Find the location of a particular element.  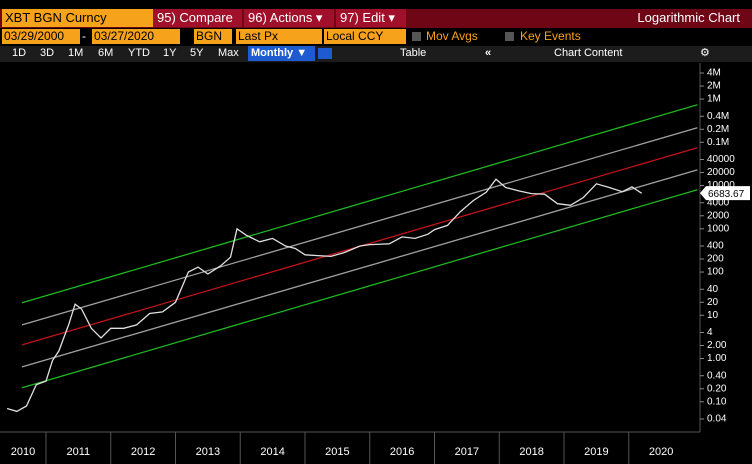

y-tick-label: 0.2M is located at coordinates (718, 129).